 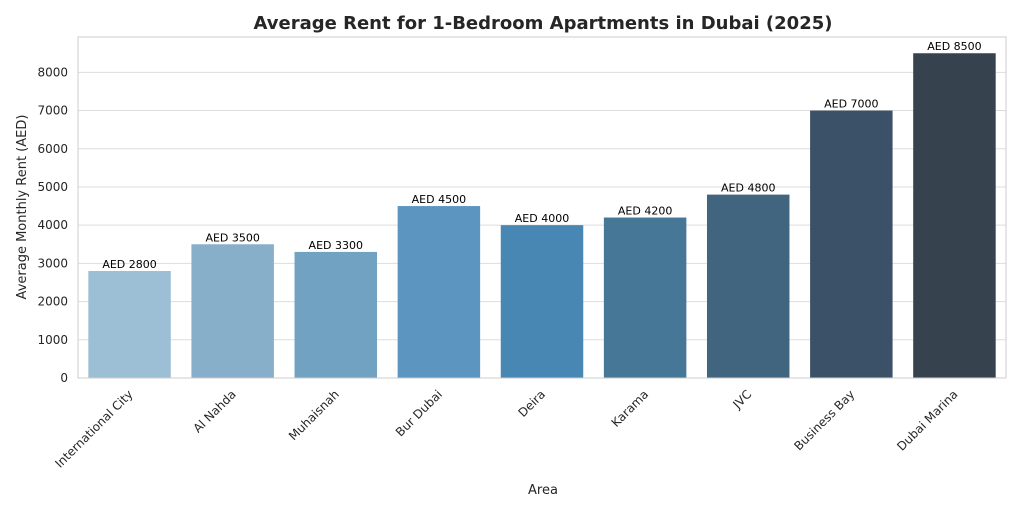 What do you see at coordinates (93, 428) in the screenshot?
I see `x-tick-label: International City` at bounding box center [93, 428].